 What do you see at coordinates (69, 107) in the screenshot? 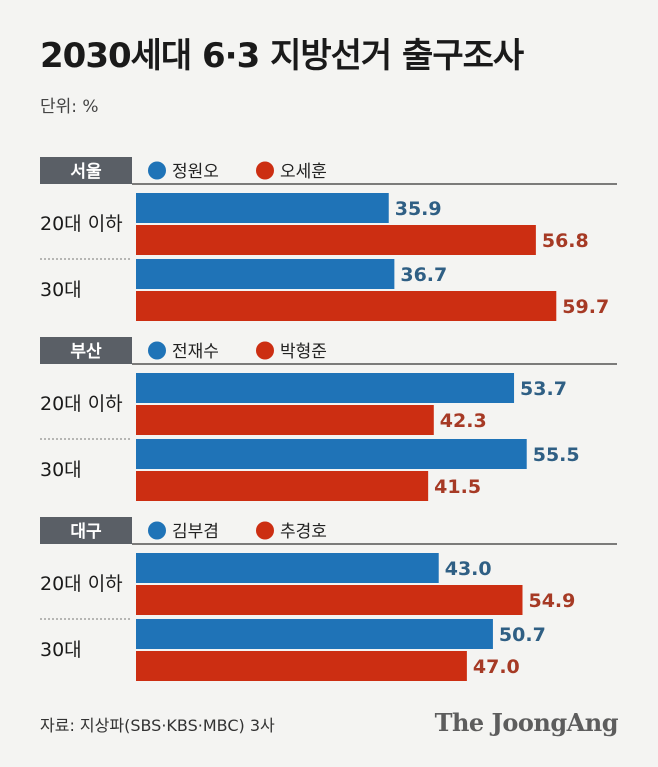
I see `unit-label: 단위: %` at bounding box center [69, 107].